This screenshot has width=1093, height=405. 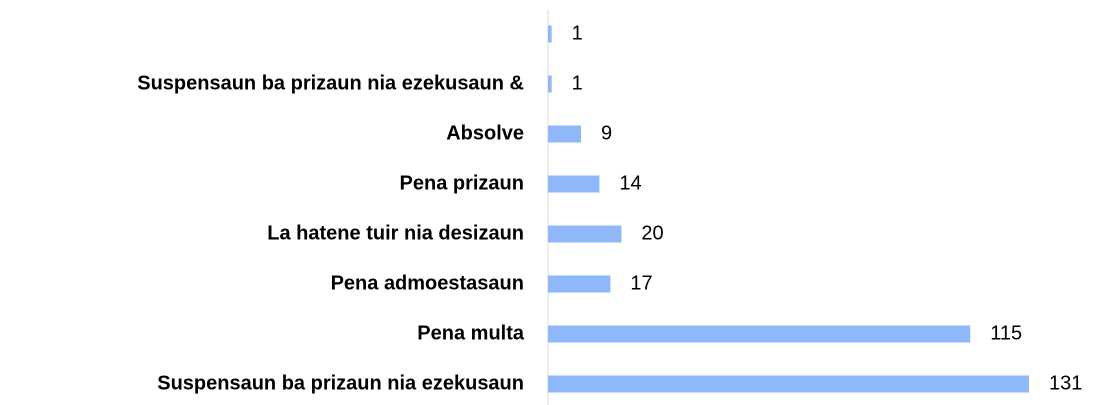 What do you see at coordinates (462, 183) in the screenshot?
I see `category-label: Pena prizaun` at bounding box center [462, 183].